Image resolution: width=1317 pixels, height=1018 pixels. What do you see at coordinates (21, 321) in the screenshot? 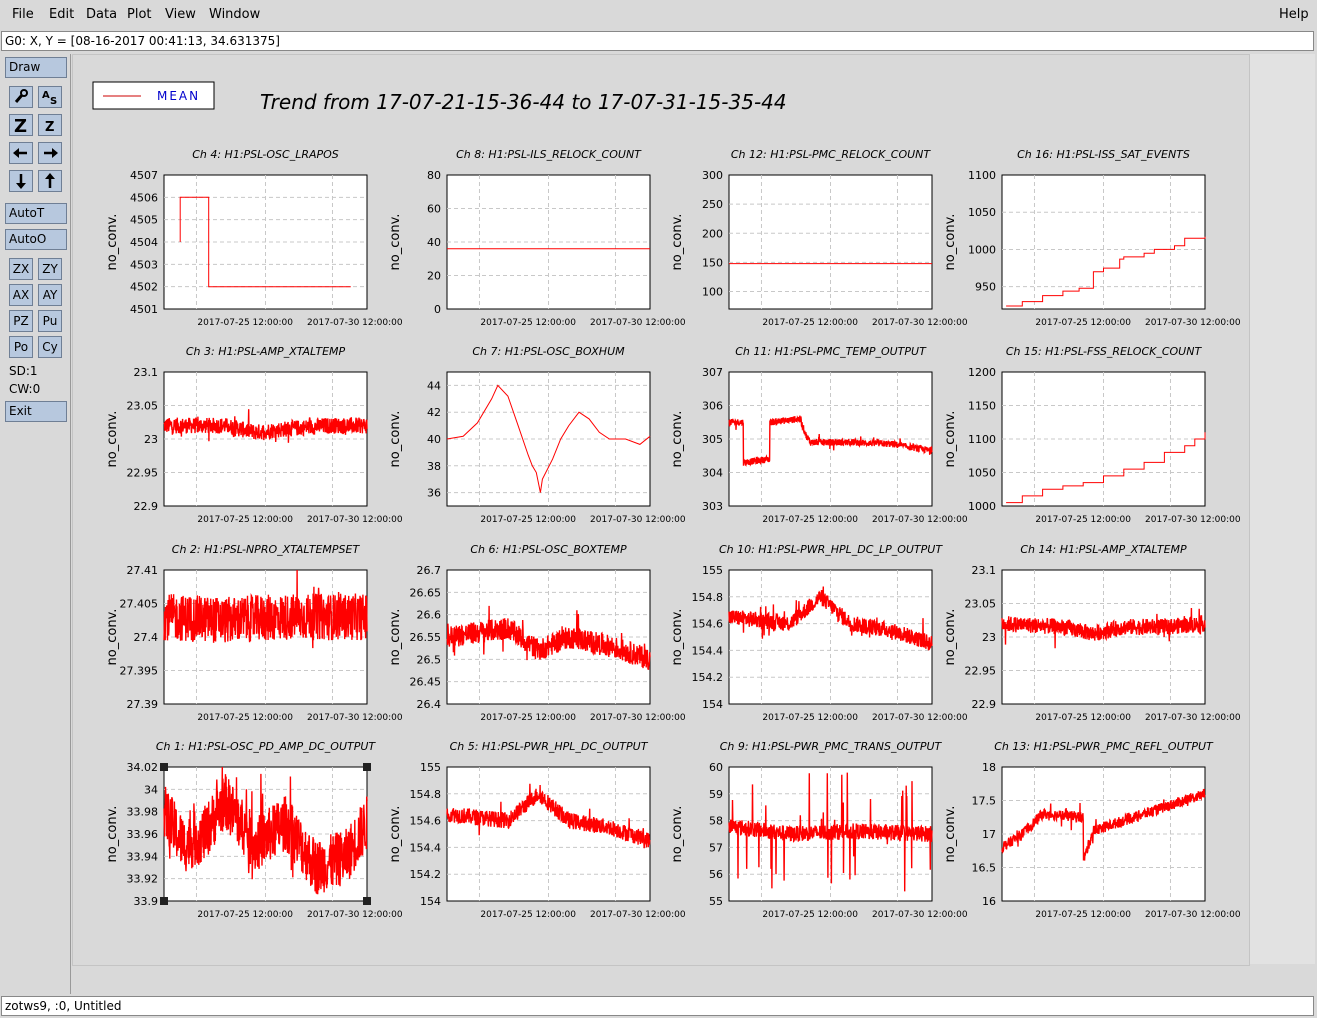
I see `pz-button: PZ` at bounding box center [21, 321].